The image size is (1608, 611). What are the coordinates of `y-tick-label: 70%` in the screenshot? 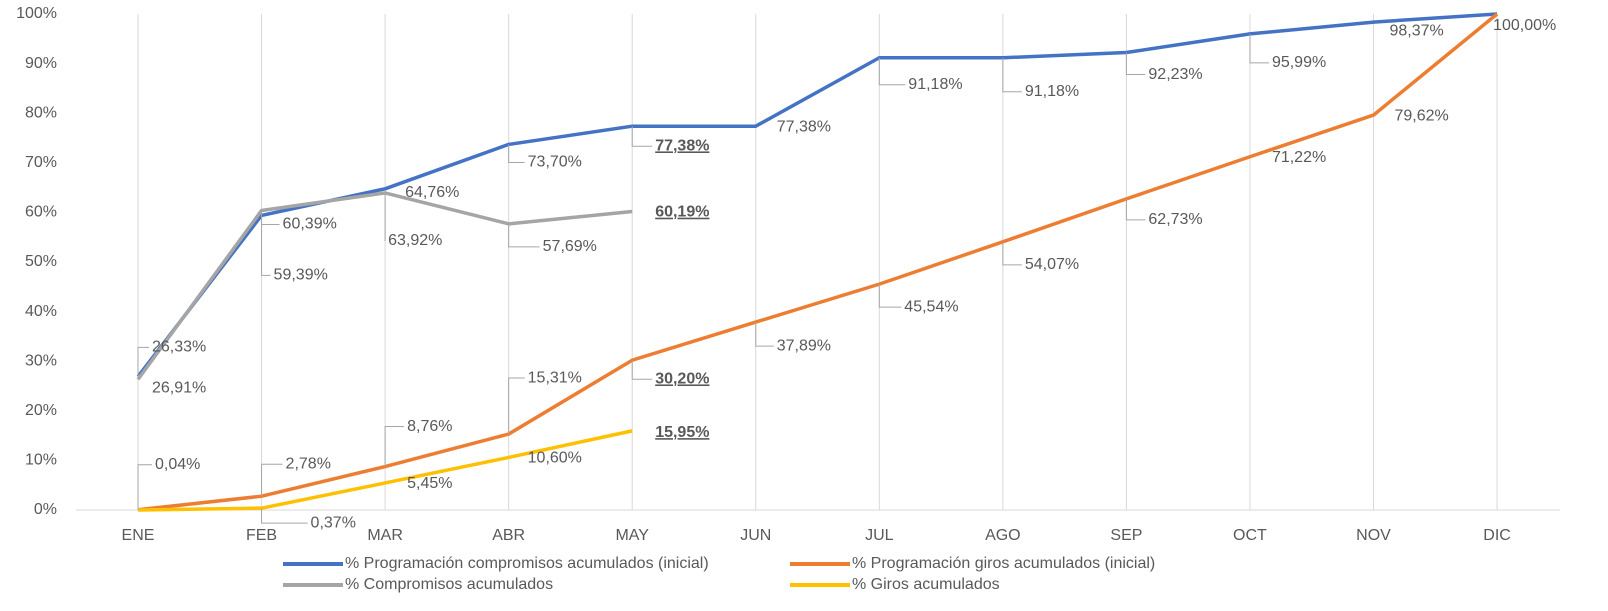 It's located at (41, 162).